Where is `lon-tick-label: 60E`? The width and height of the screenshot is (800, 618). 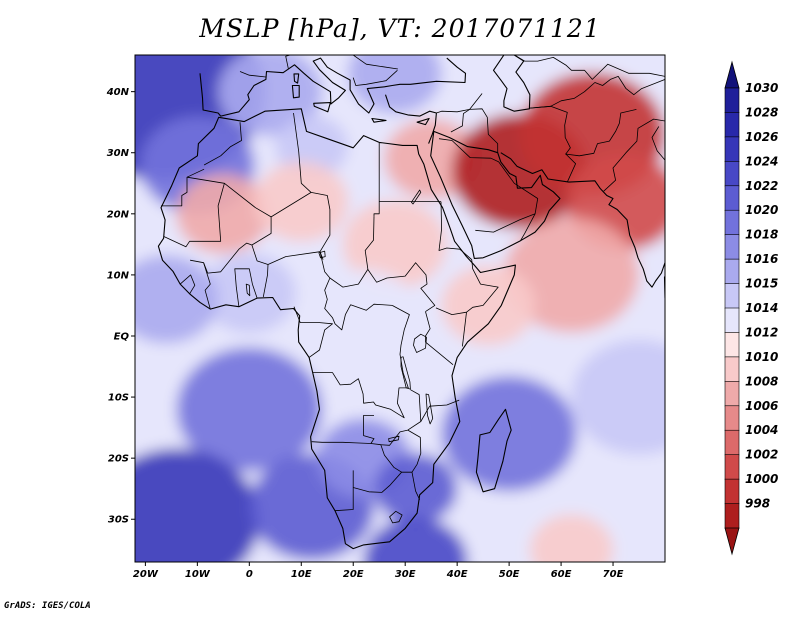
lon-tick-label: 60E is located at coordinates (561, 574).